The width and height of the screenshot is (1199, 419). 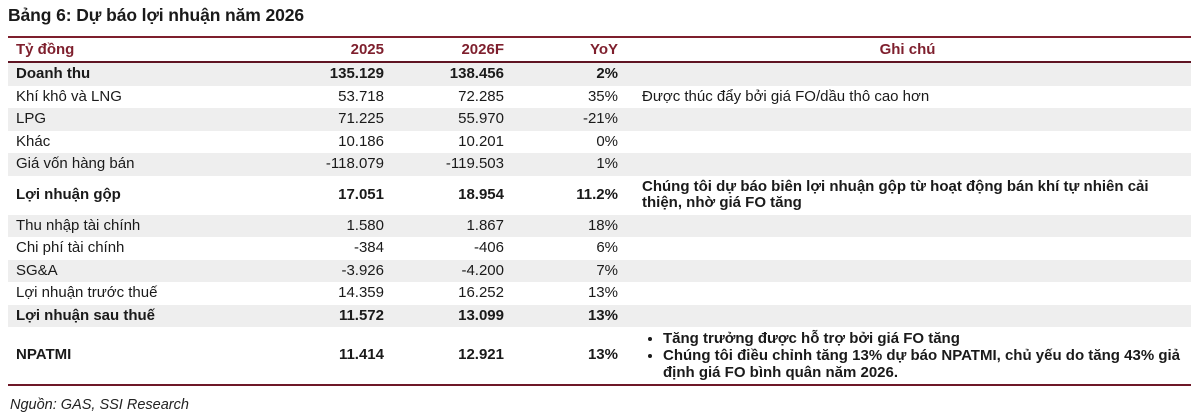 What do you see at coordinates (368, 247) in the screenshot?
I see `value-2025: -384` at bounding box center [368, 247].